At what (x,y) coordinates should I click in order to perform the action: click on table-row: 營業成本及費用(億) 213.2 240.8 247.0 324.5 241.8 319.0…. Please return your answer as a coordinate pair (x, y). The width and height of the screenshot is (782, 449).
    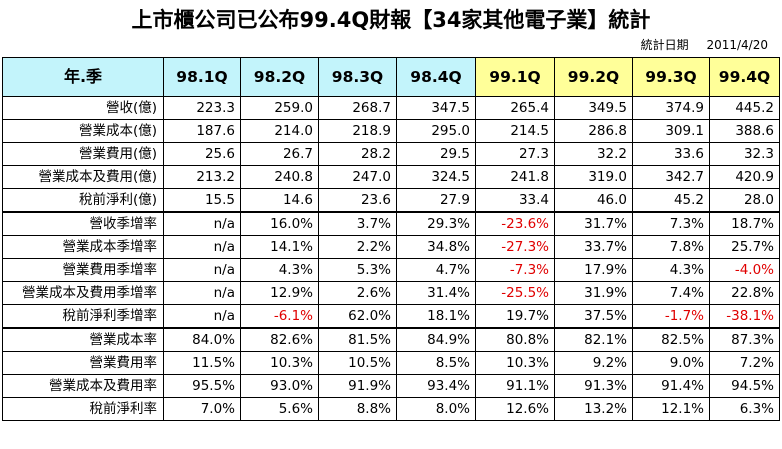
    Looking at the image, I should click on (391, 177).